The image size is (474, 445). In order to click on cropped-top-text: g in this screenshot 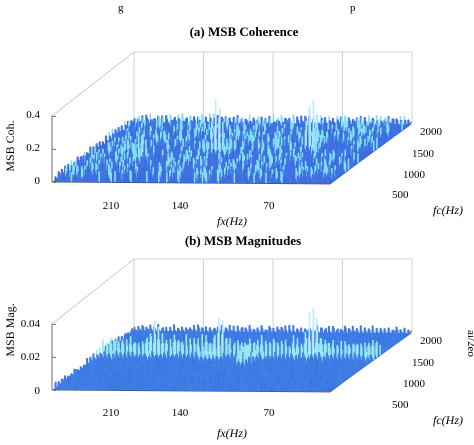, I will do `click(121, 8)`.